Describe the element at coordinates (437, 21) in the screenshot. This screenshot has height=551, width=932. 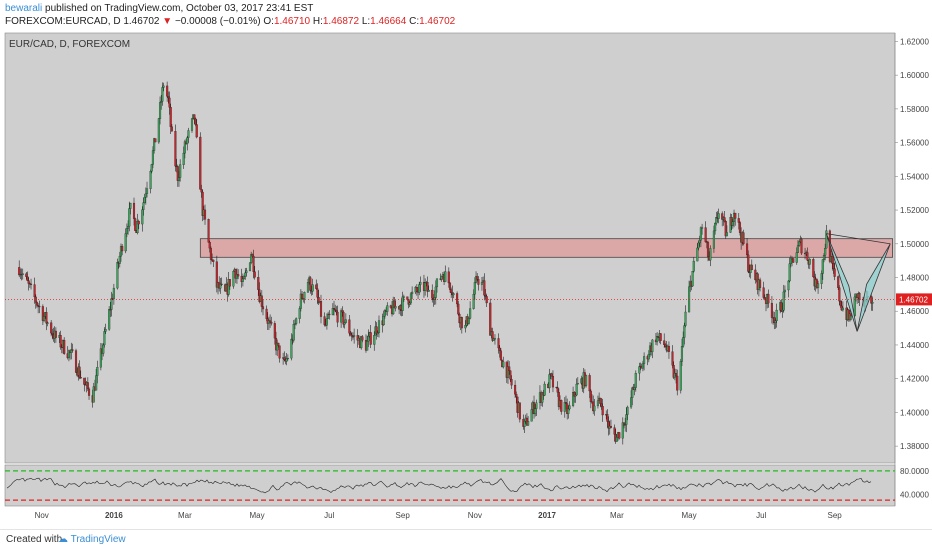
I see `close-value: 1.46702` at that location.